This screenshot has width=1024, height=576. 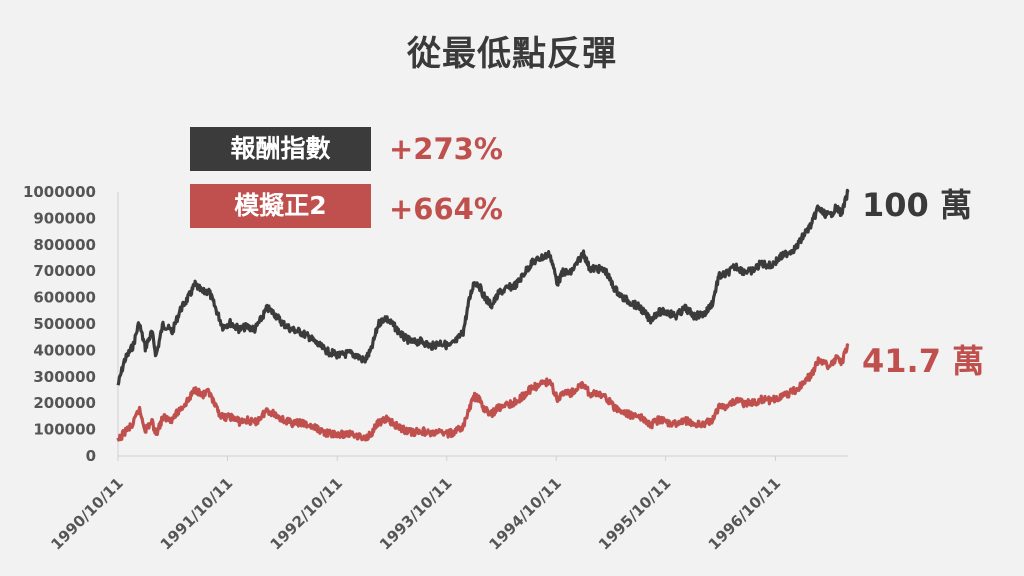 I want to click on legend-entry-simulated-2x: 模擬正2, so click(x=280, y=206).